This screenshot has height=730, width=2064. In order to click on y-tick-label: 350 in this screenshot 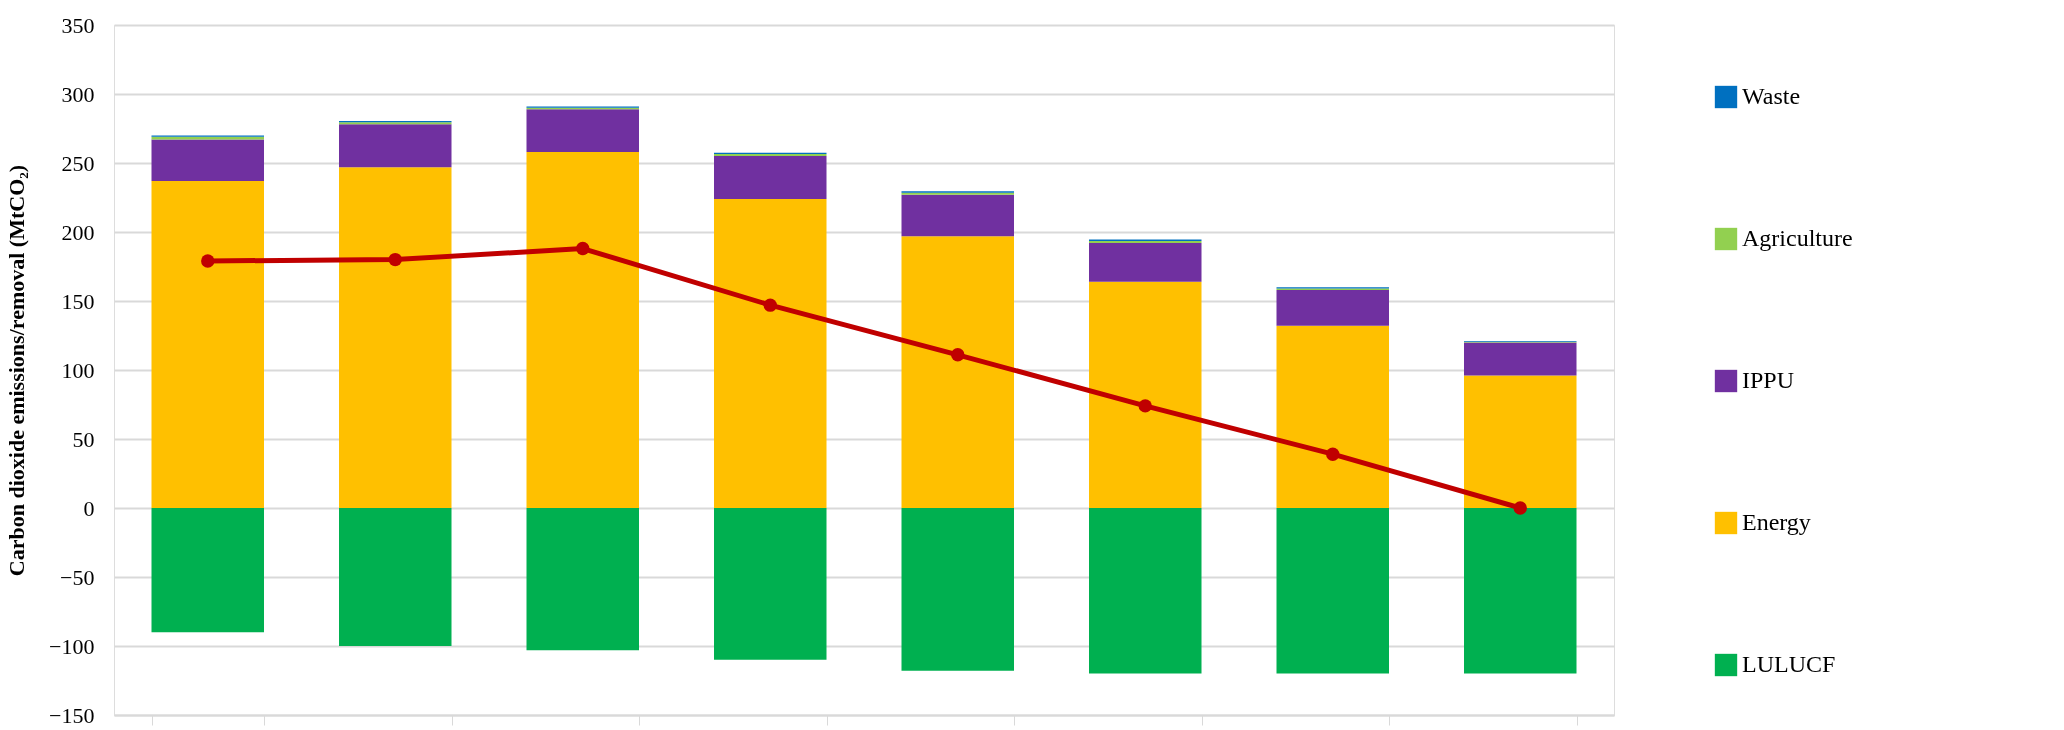, I will do `click(78, 25)`.